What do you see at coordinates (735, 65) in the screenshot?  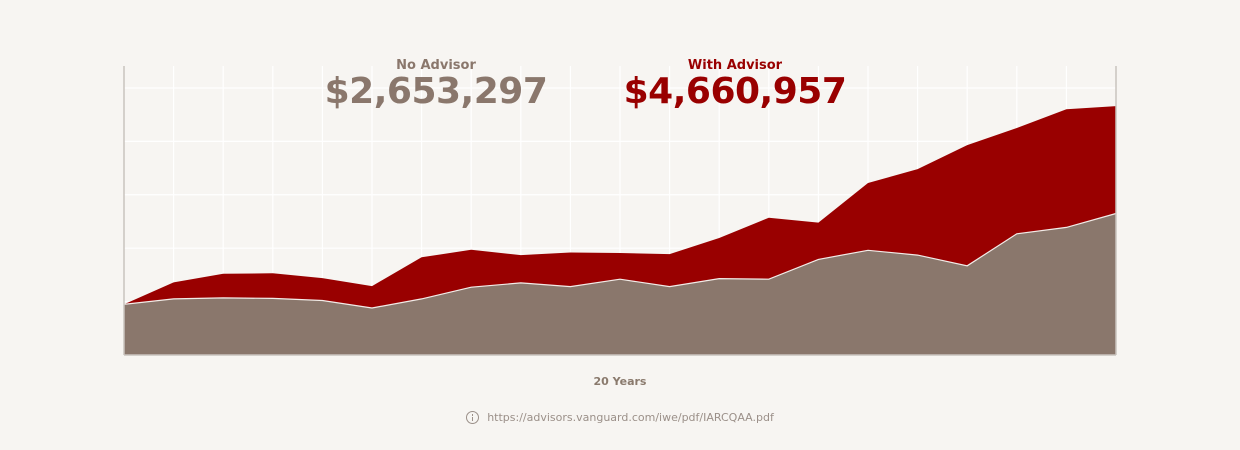 I see `with-advisor-label: With Advisor` at bounding box center [735, 65].